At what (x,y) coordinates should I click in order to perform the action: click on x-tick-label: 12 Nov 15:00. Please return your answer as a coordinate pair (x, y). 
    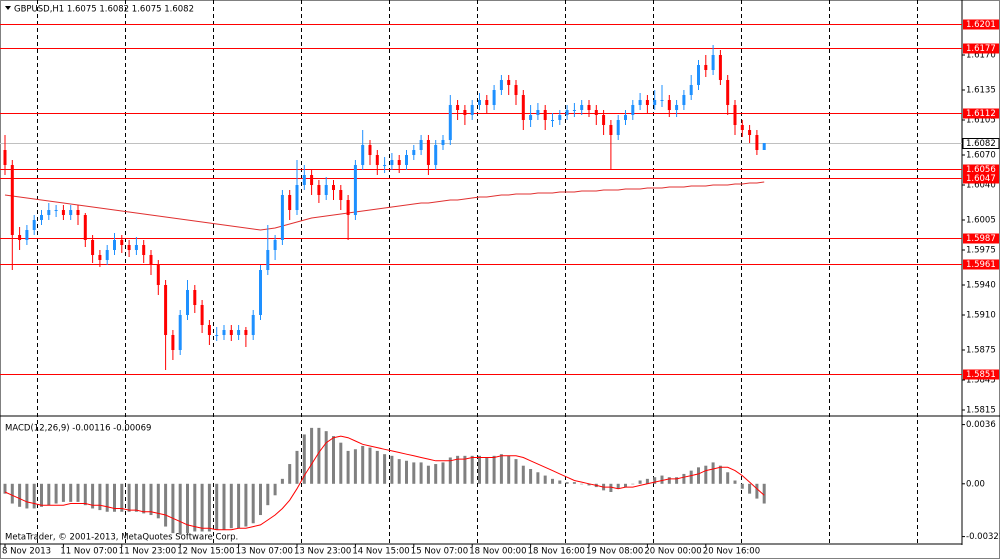
    Looking at the image, I should click on (205, 552).